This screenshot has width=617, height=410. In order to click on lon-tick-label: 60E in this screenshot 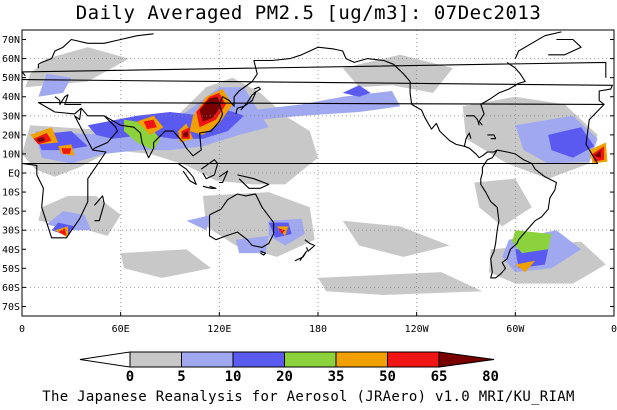, I will do `click(121, 329)`.